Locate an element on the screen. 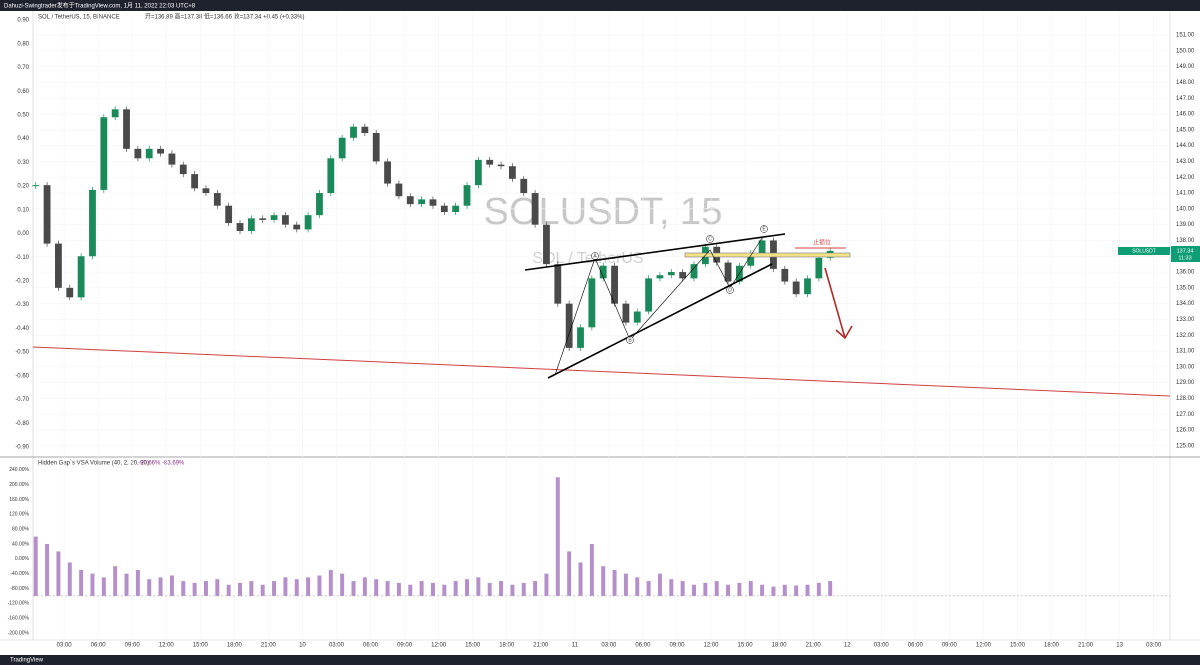 Image resolution: width=1200 pixels, height=665 pixels. volume-tick-label: 40.00% is located at coordinates (21, 544).